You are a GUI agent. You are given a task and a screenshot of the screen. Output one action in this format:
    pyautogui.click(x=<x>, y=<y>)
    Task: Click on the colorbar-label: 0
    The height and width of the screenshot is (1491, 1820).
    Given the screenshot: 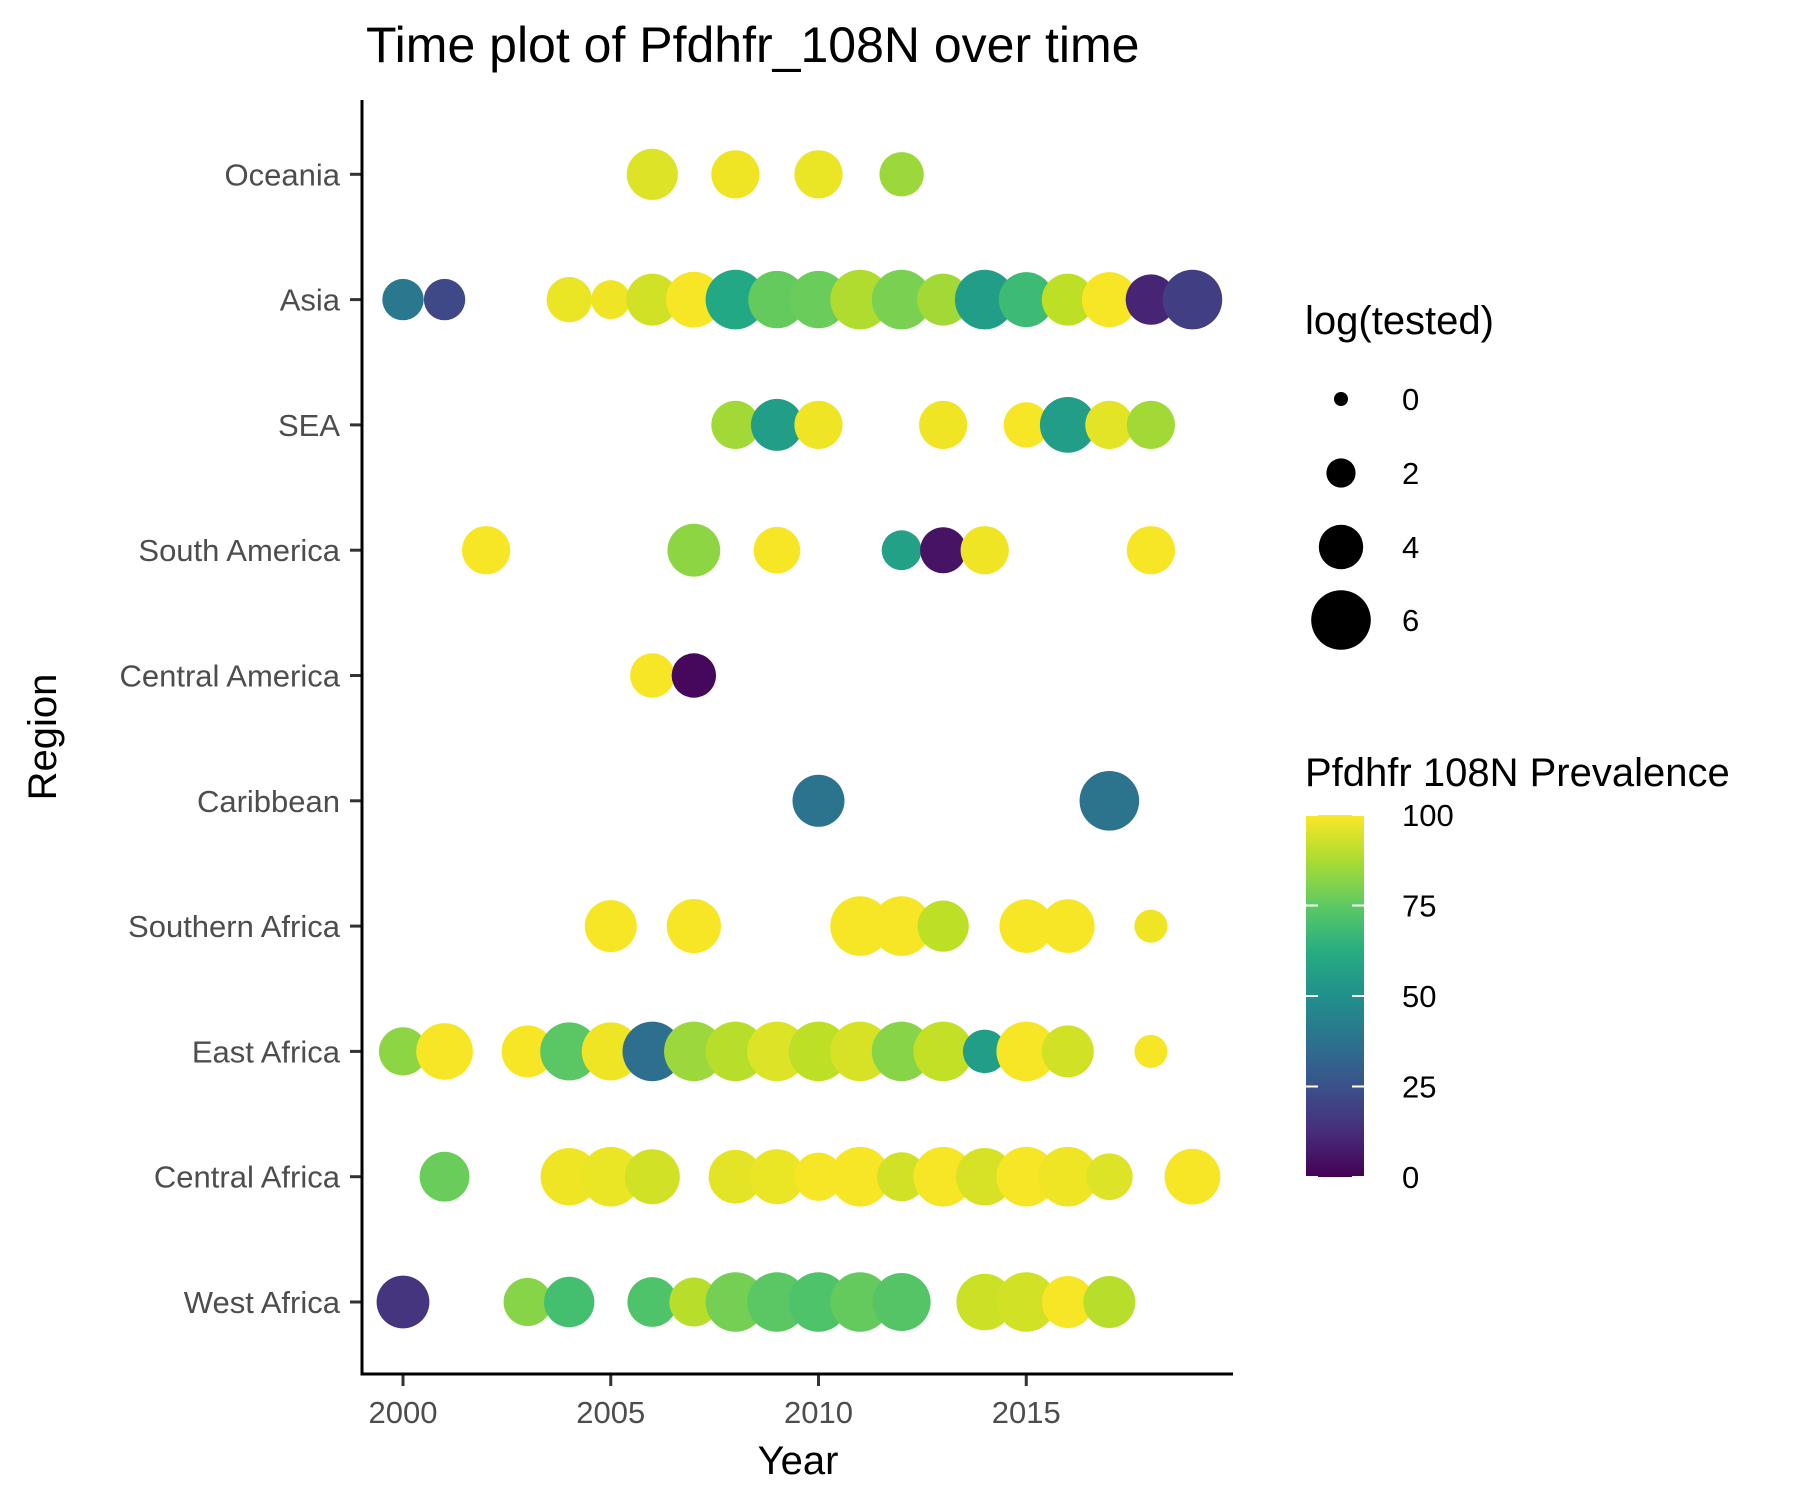 What is the action you would take?
    pyautogui.click(x=1410, y=1177)
    